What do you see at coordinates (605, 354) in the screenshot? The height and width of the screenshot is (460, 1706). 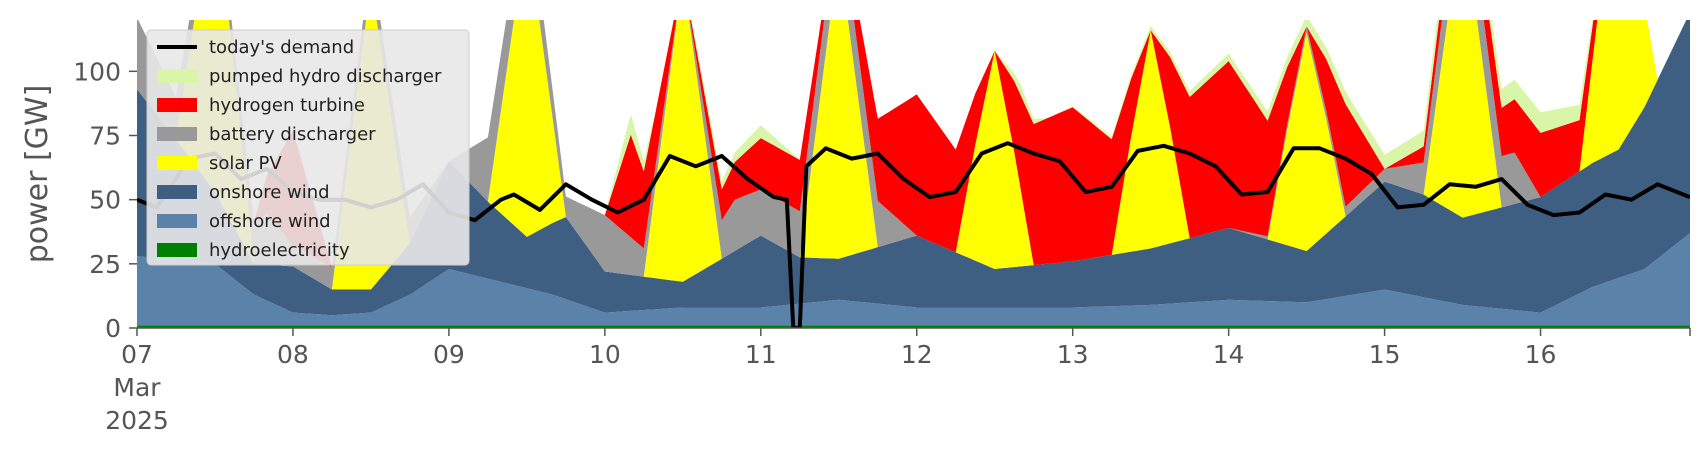 I see `x-tick-label: 10` at bounding box center [605, 354].